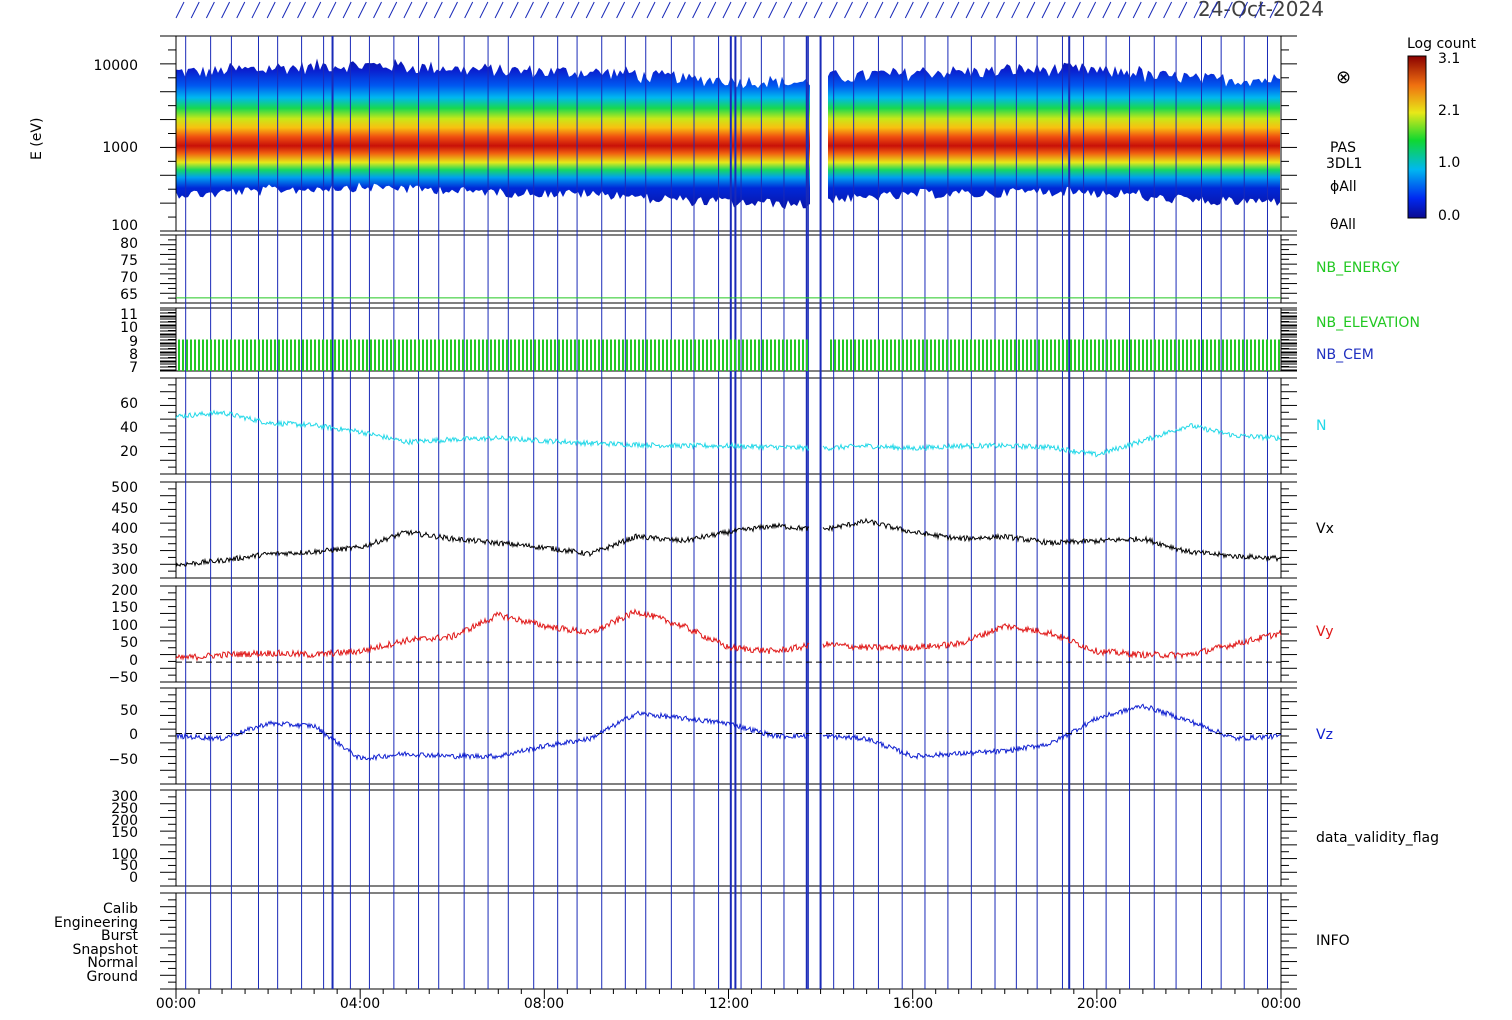  I want to click on panel-frame-density, so click(728, 426).